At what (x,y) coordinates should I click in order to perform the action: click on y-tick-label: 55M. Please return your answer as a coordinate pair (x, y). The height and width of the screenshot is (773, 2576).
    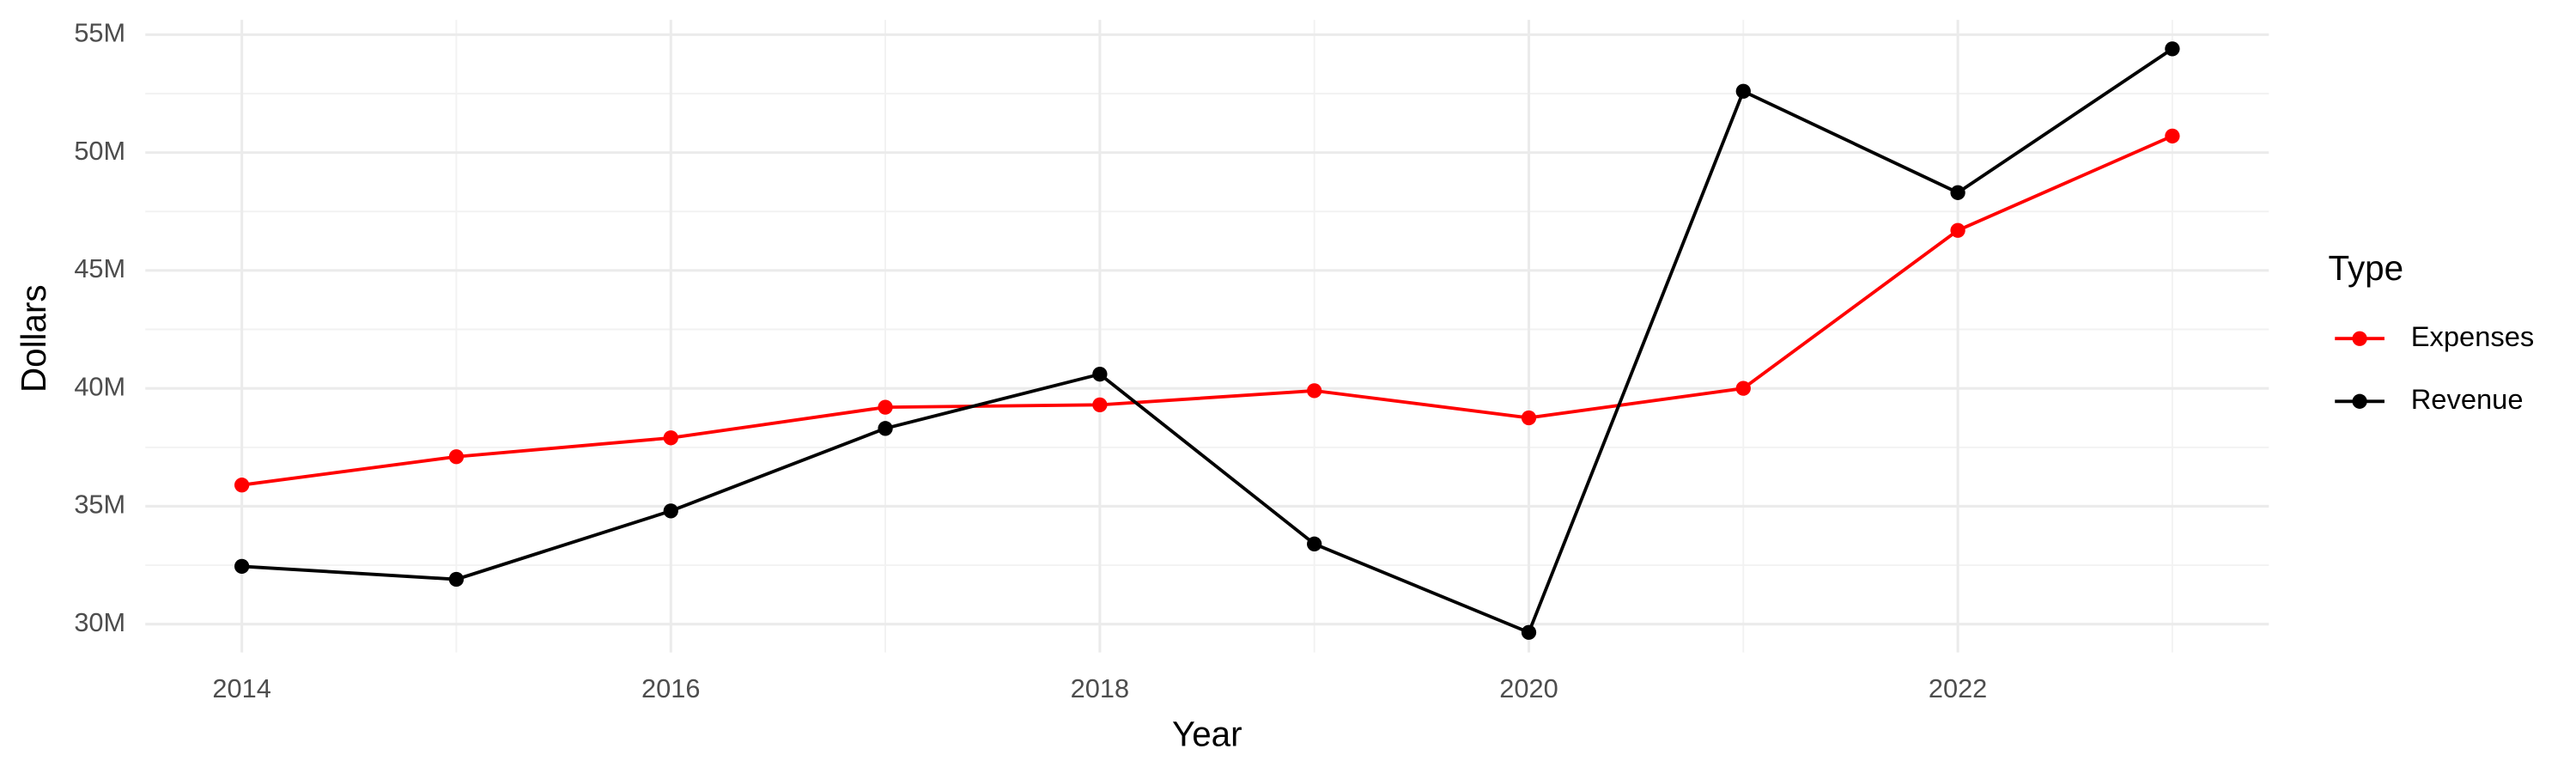
    Looking at the image, I should click on (99, 32).